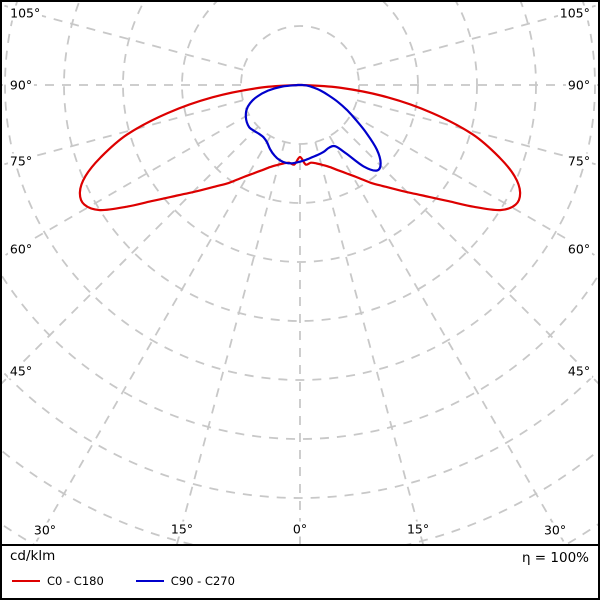 The image size is (600, 600). I want to click on angle-label-30-right: 30°, so click(555, 530).